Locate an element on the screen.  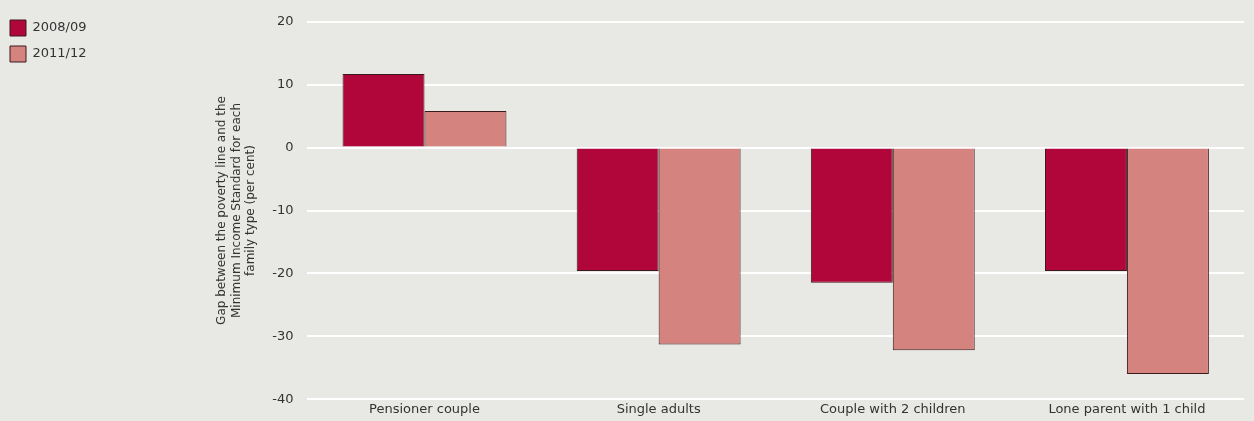
x-tick-label: Lone parent with 1 child is located at coordinates (1127, 409).